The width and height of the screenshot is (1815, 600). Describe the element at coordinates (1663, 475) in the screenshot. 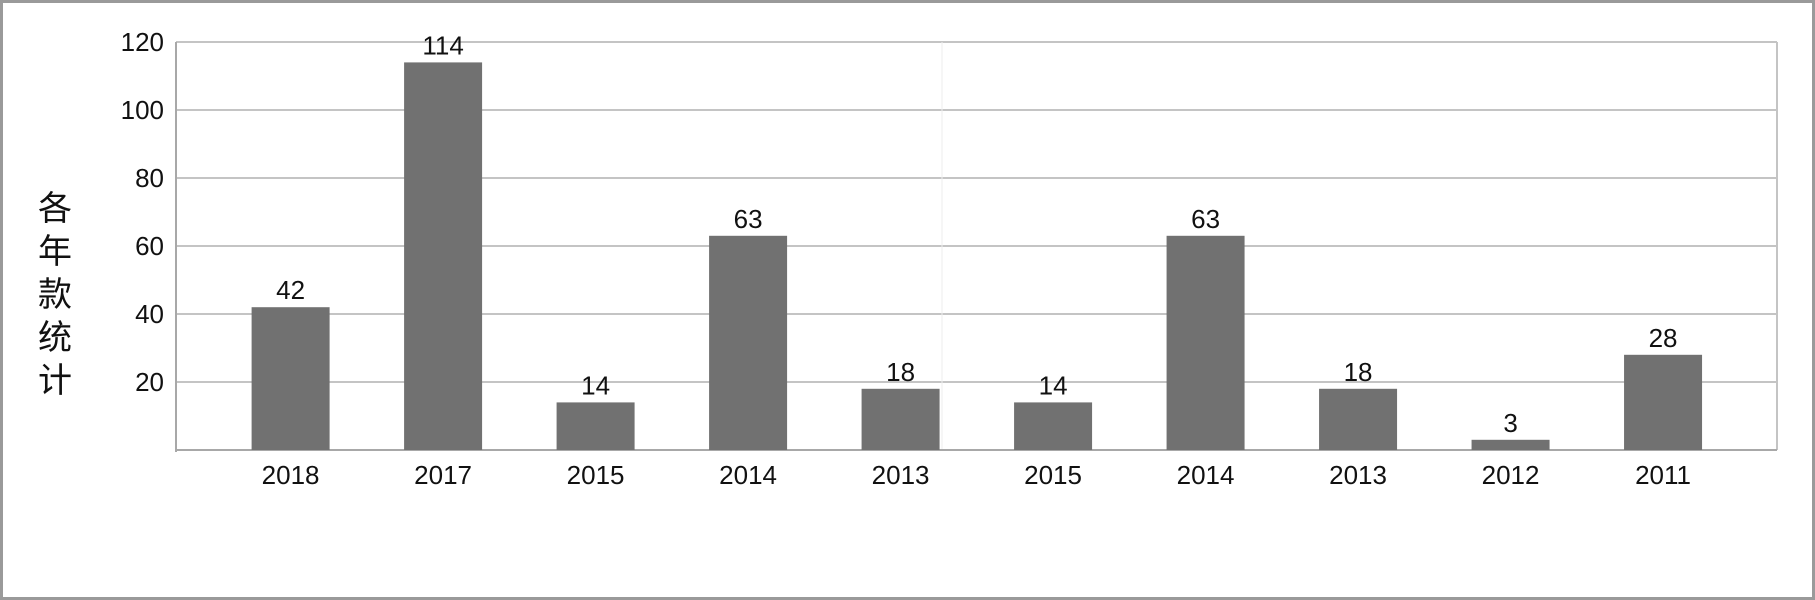

I see `x-tick-label: 2011` at that location.